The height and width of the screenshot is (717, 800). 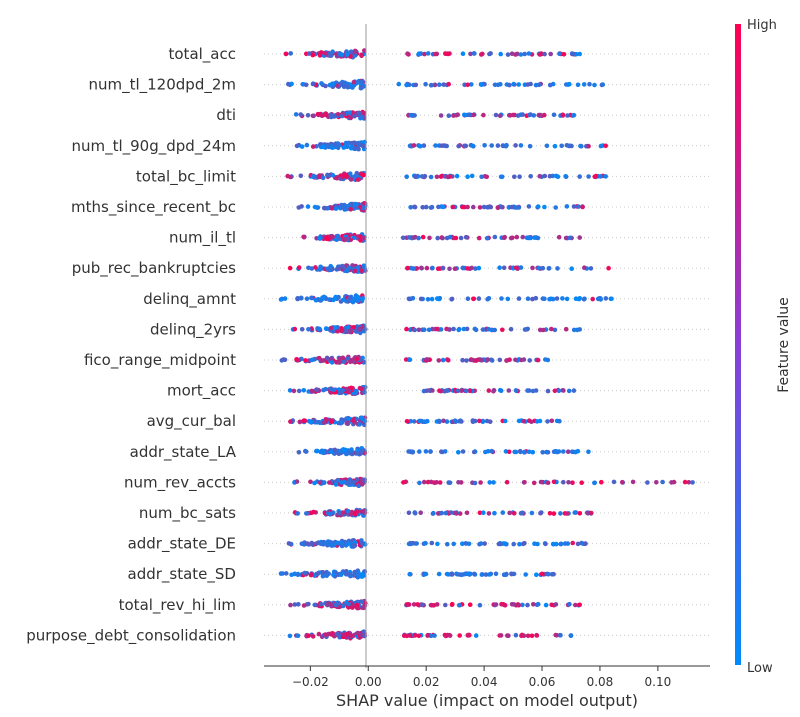 I want to click on feature-label: num_il_tl, so click(x=202, y=238).